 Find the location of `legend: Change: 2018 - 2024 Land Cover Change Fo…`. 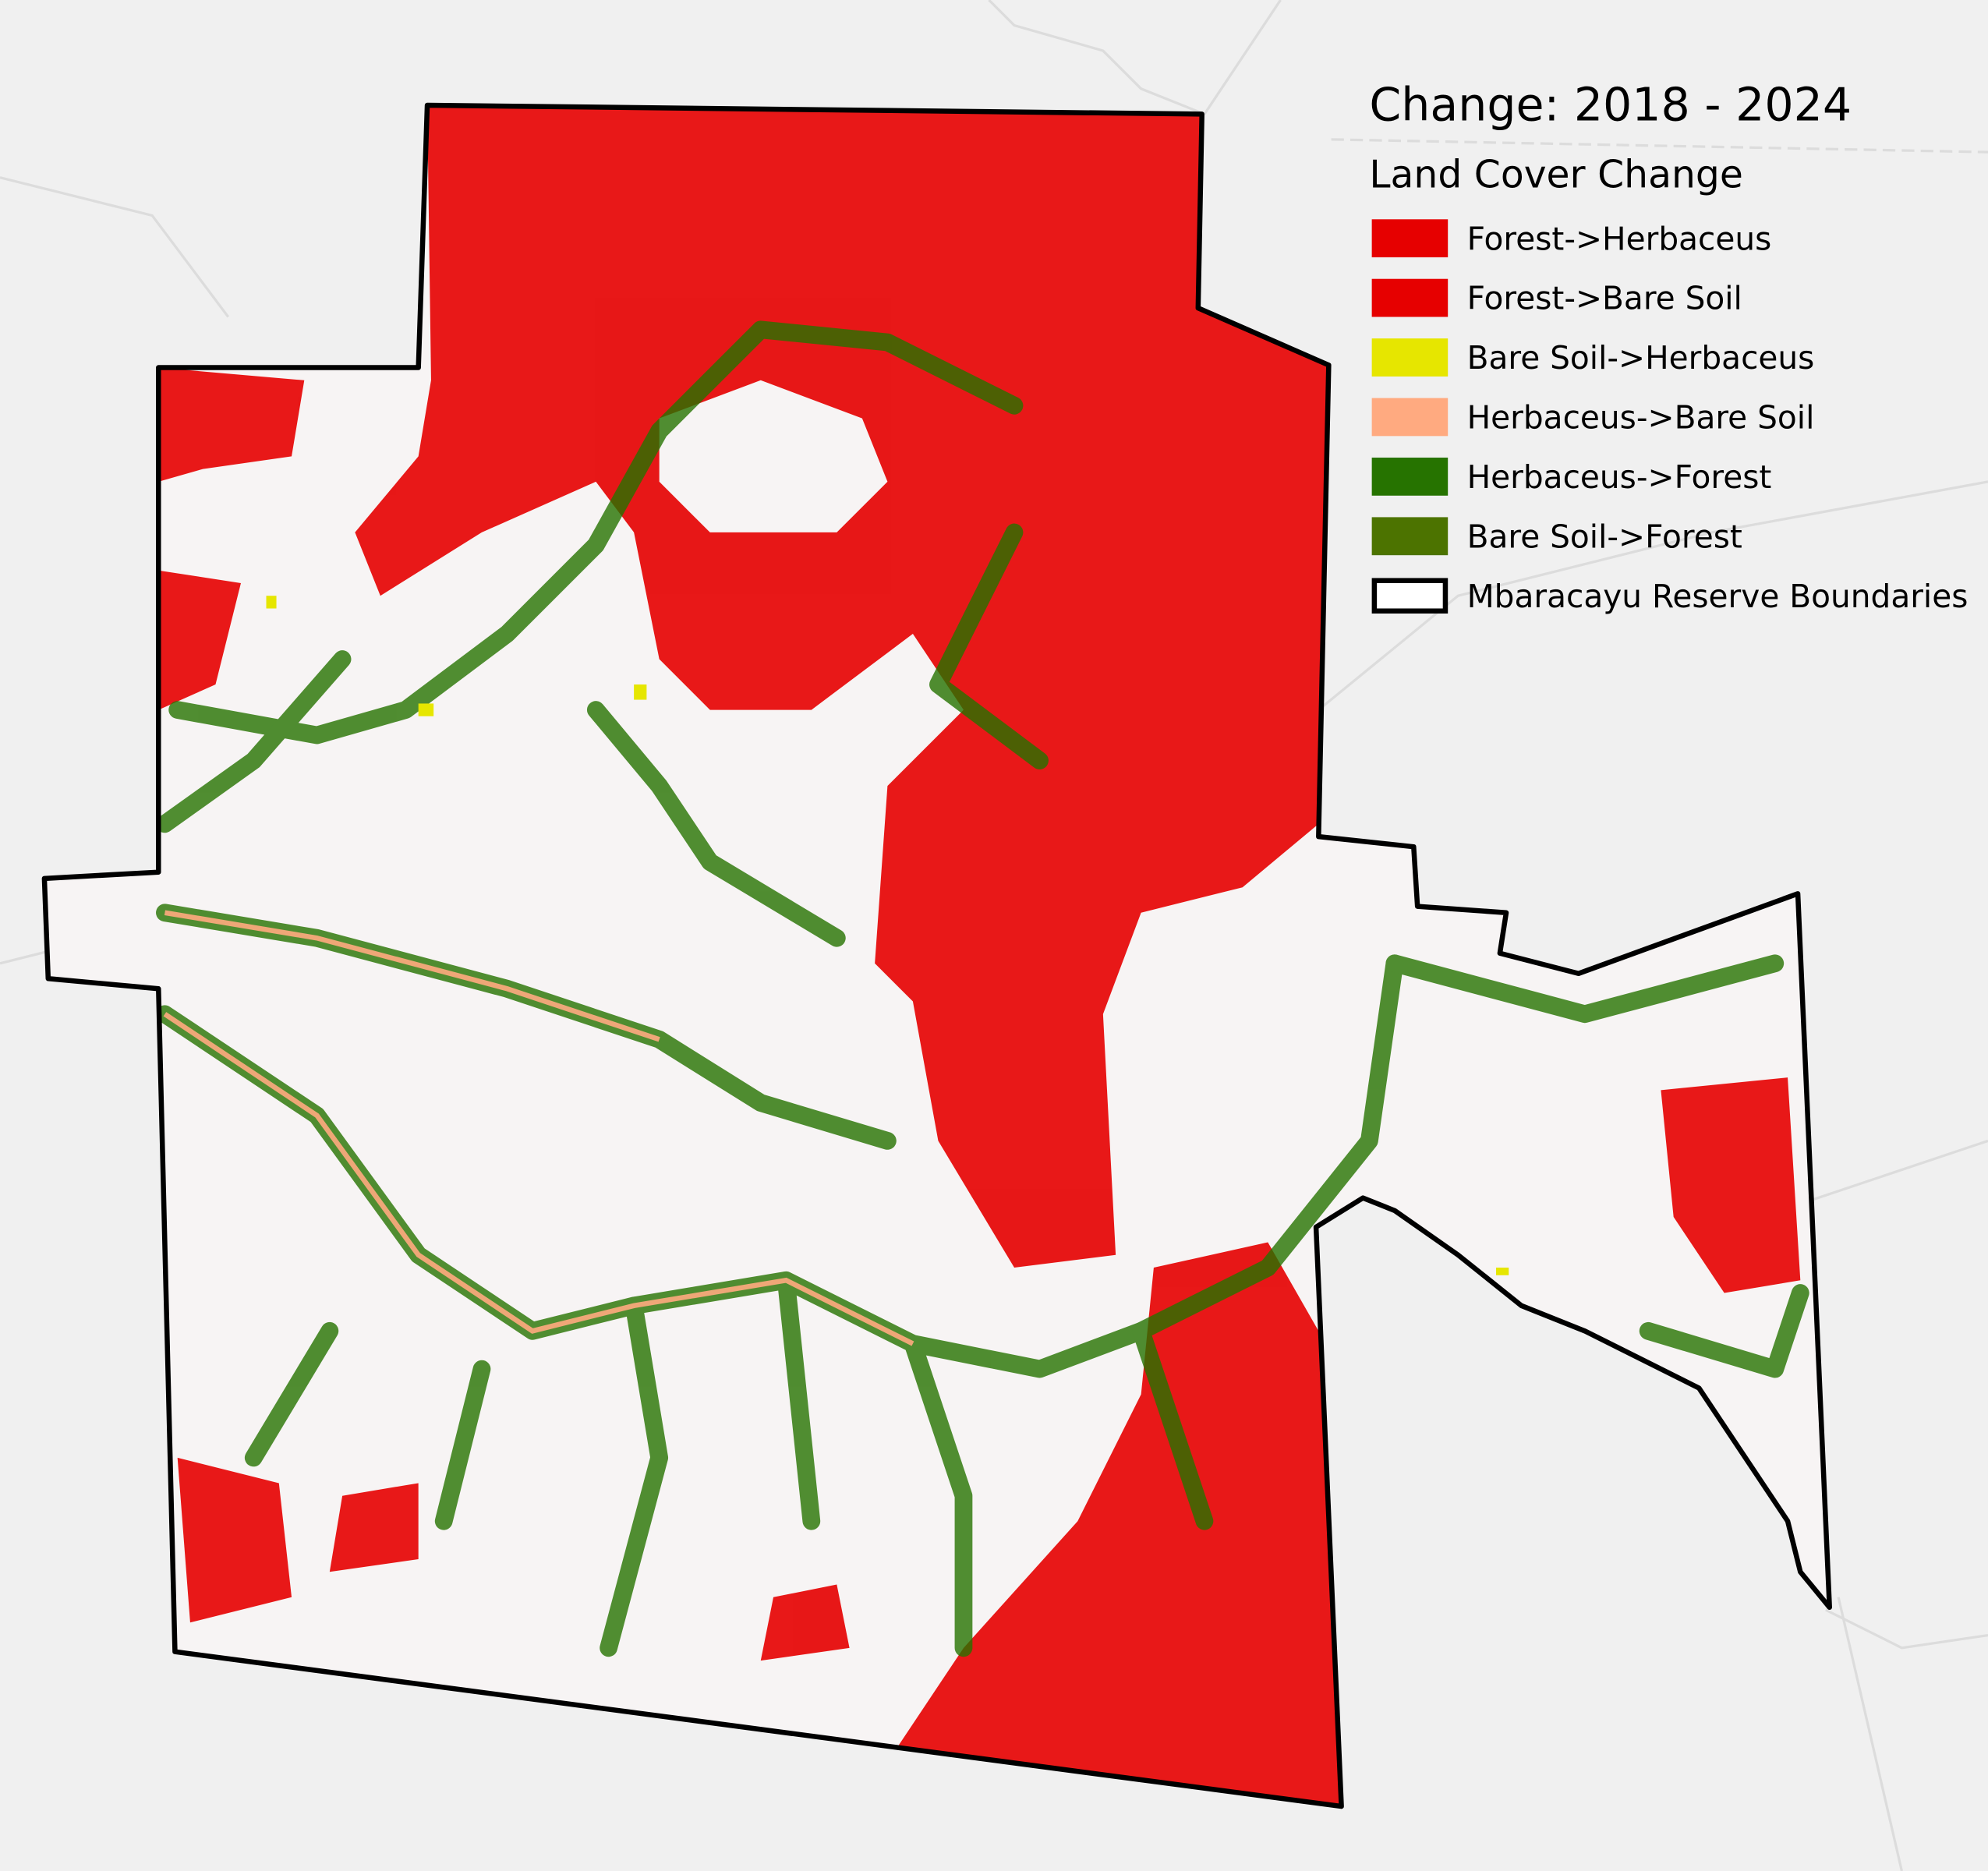

legend: Change: 2018 - 2024 Land Cover Change Fo… is located at coordinates (1668, 346).